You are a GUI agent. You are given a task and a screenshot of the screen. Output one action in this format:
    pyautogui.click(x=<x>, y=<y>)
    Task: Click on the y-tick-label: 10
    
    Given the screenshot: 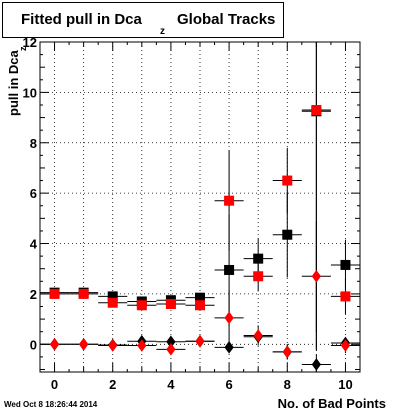 What is the action you would take?
    pyautogui.click(x=30, y=92)
    